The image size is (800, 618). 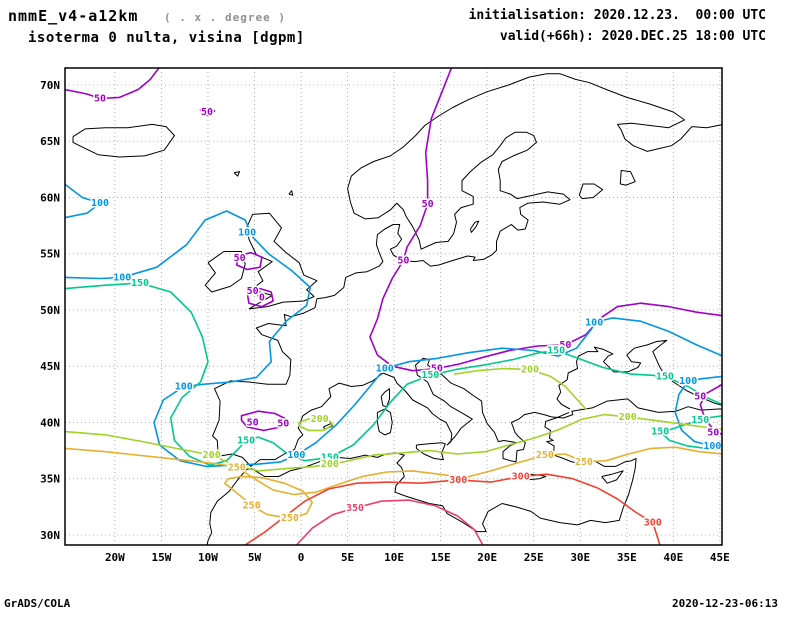 I want to click on lat-tick-label: 55N, so click(x=50, y=254).